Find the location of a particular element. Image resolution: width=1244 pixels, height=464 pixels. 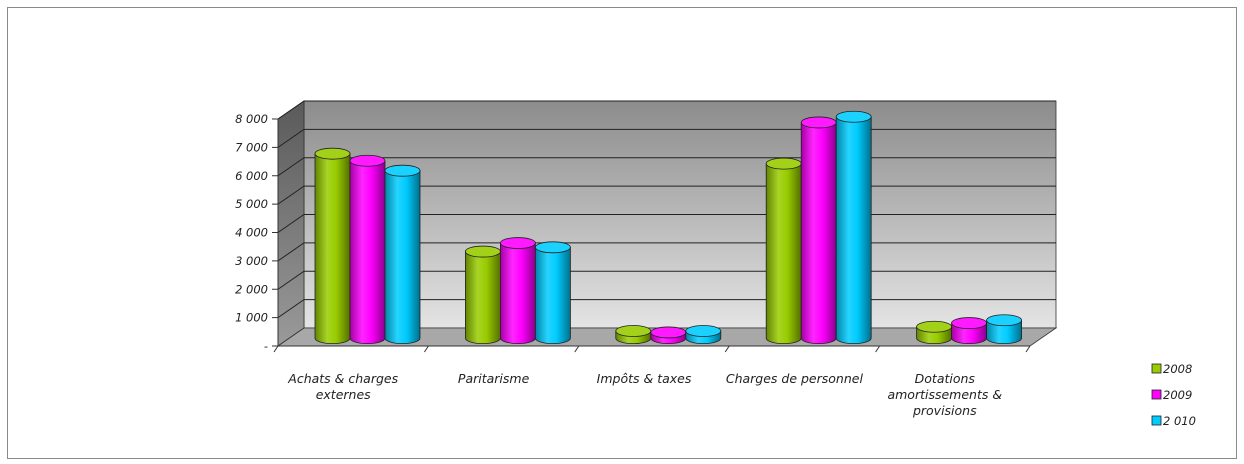

y-tick-label: 3 000 is located at coordinates (251, 261).